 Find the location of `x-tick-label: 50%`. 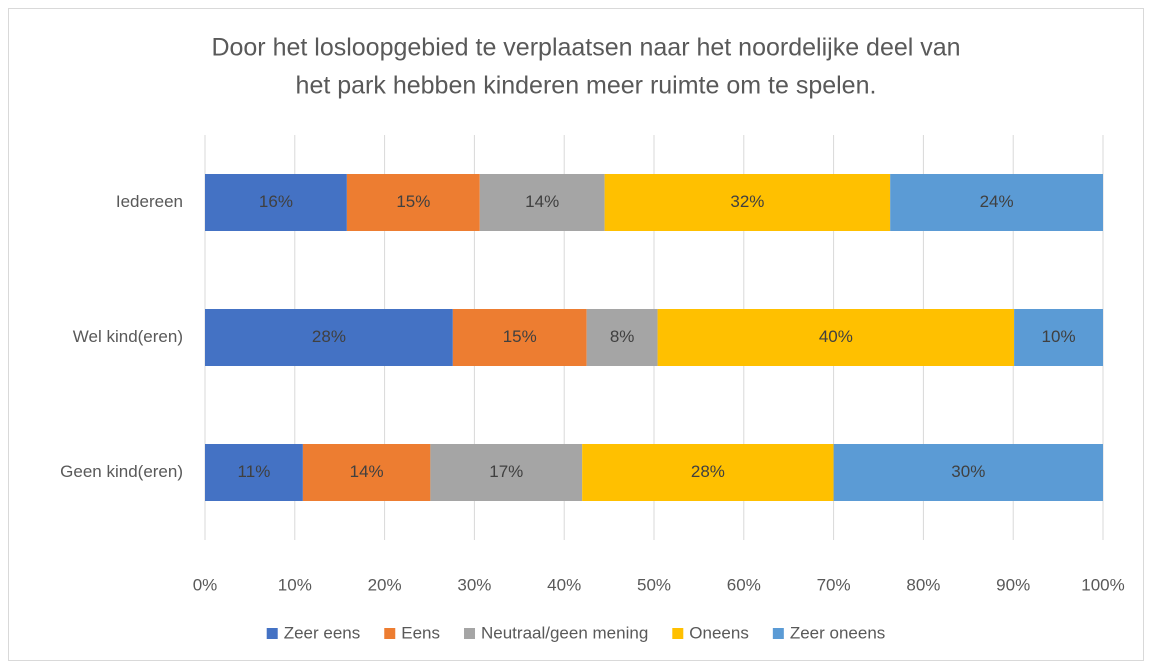

x-tick-label: 50% is located at coordinates (654, 584).